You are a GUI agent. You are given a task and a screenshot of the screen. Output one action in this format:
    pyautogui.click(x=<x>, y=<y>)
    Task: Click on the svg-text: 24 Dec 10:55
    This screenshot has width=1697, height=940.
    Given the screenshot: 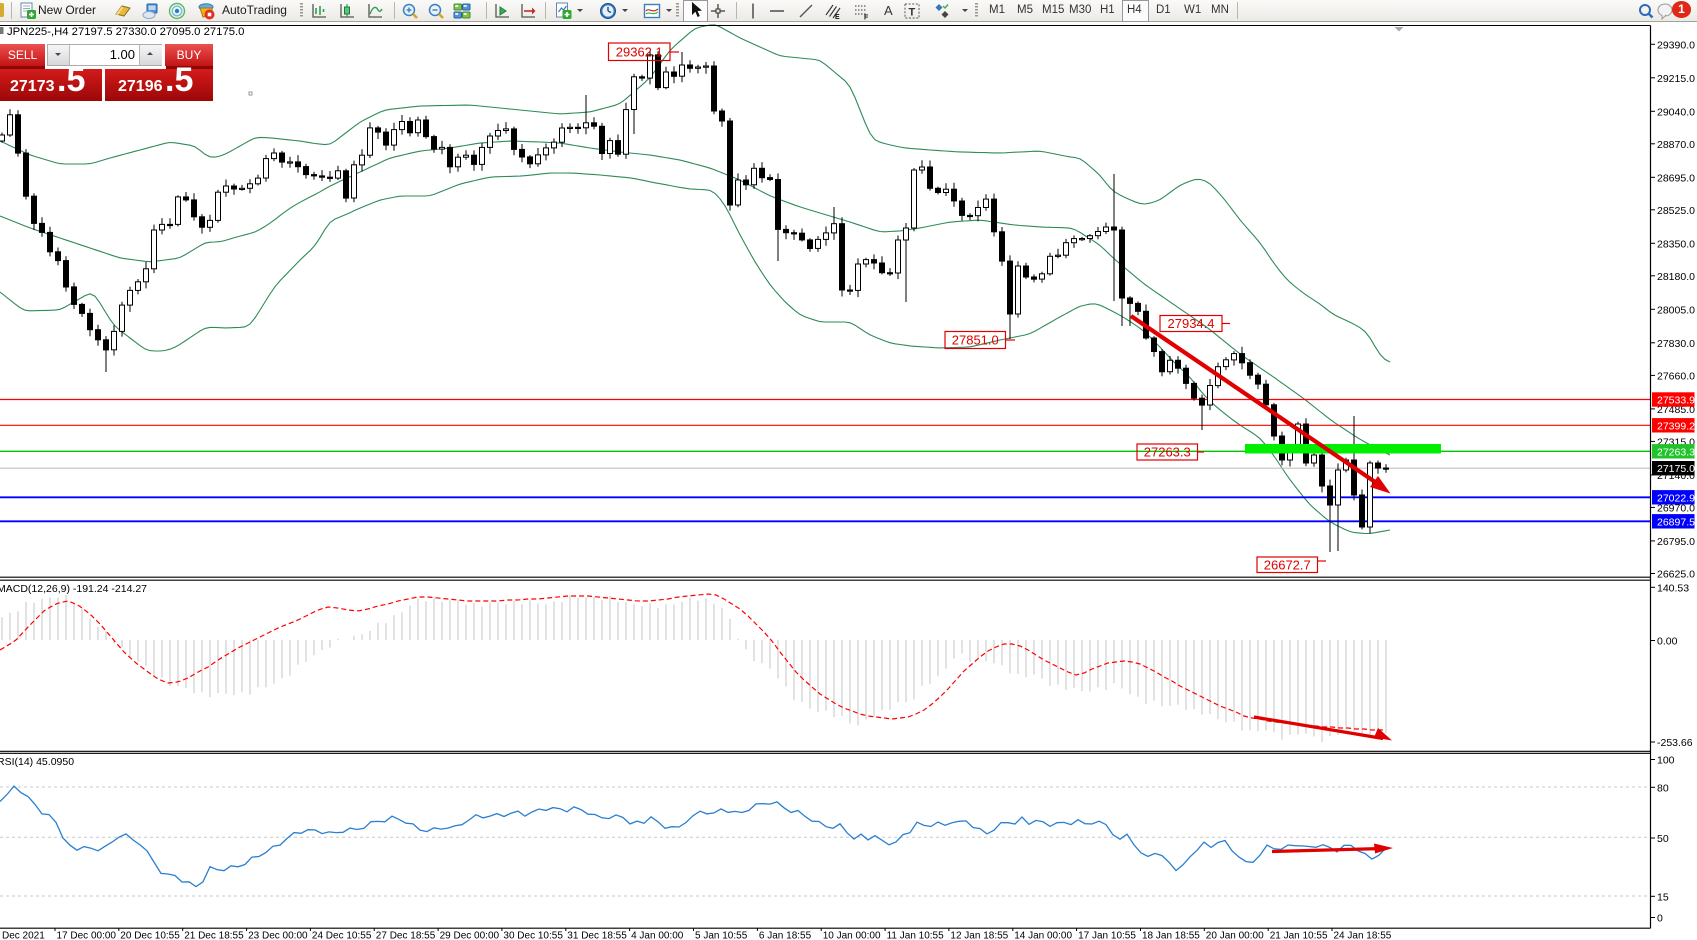 What is the action you would take?
    pyautogui.click(x=342, y=935)
    